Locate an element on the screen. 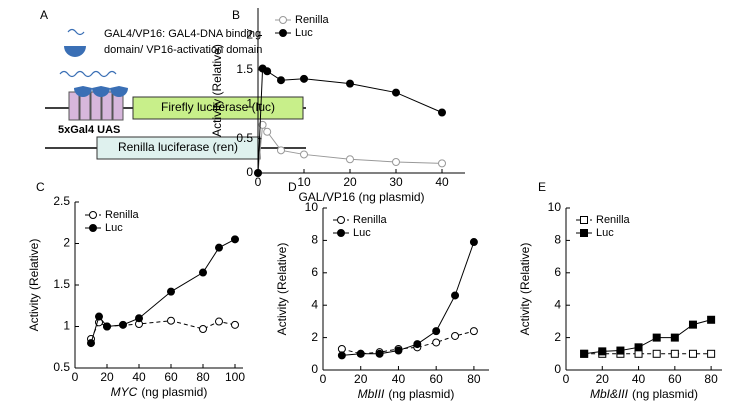 This screenshot has width=741, height=417. x-axis-label: MYC (ng plasmid) is located at coordinates (159, 392).